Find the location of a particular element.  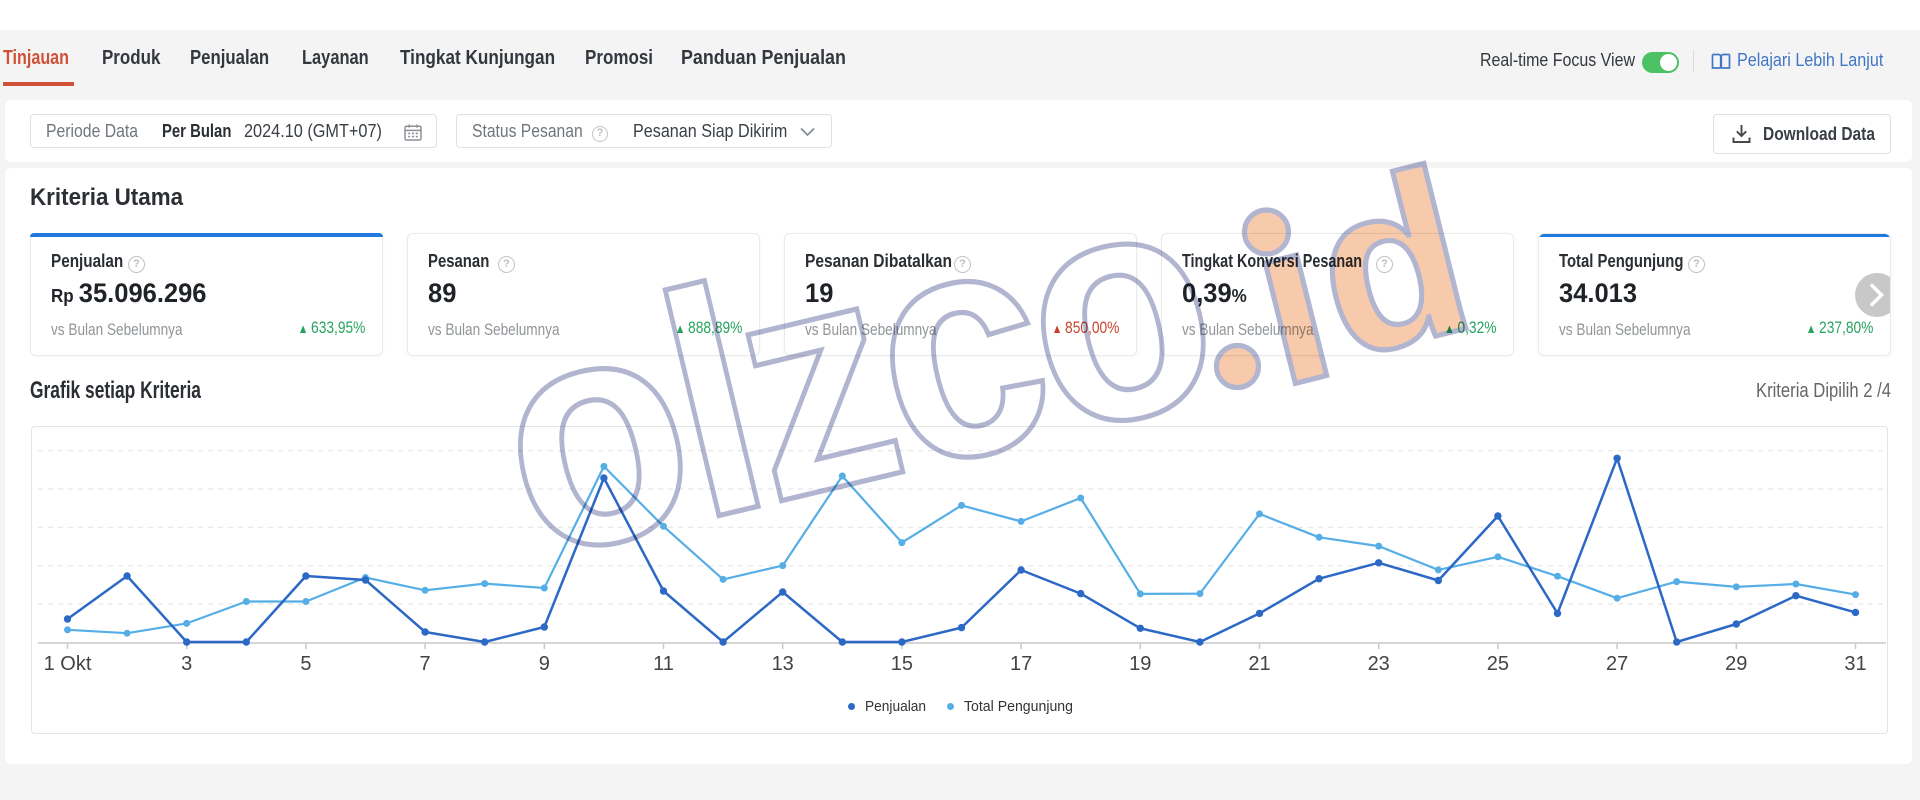

svg-text: 27 is located at coordinates (1617, 664).